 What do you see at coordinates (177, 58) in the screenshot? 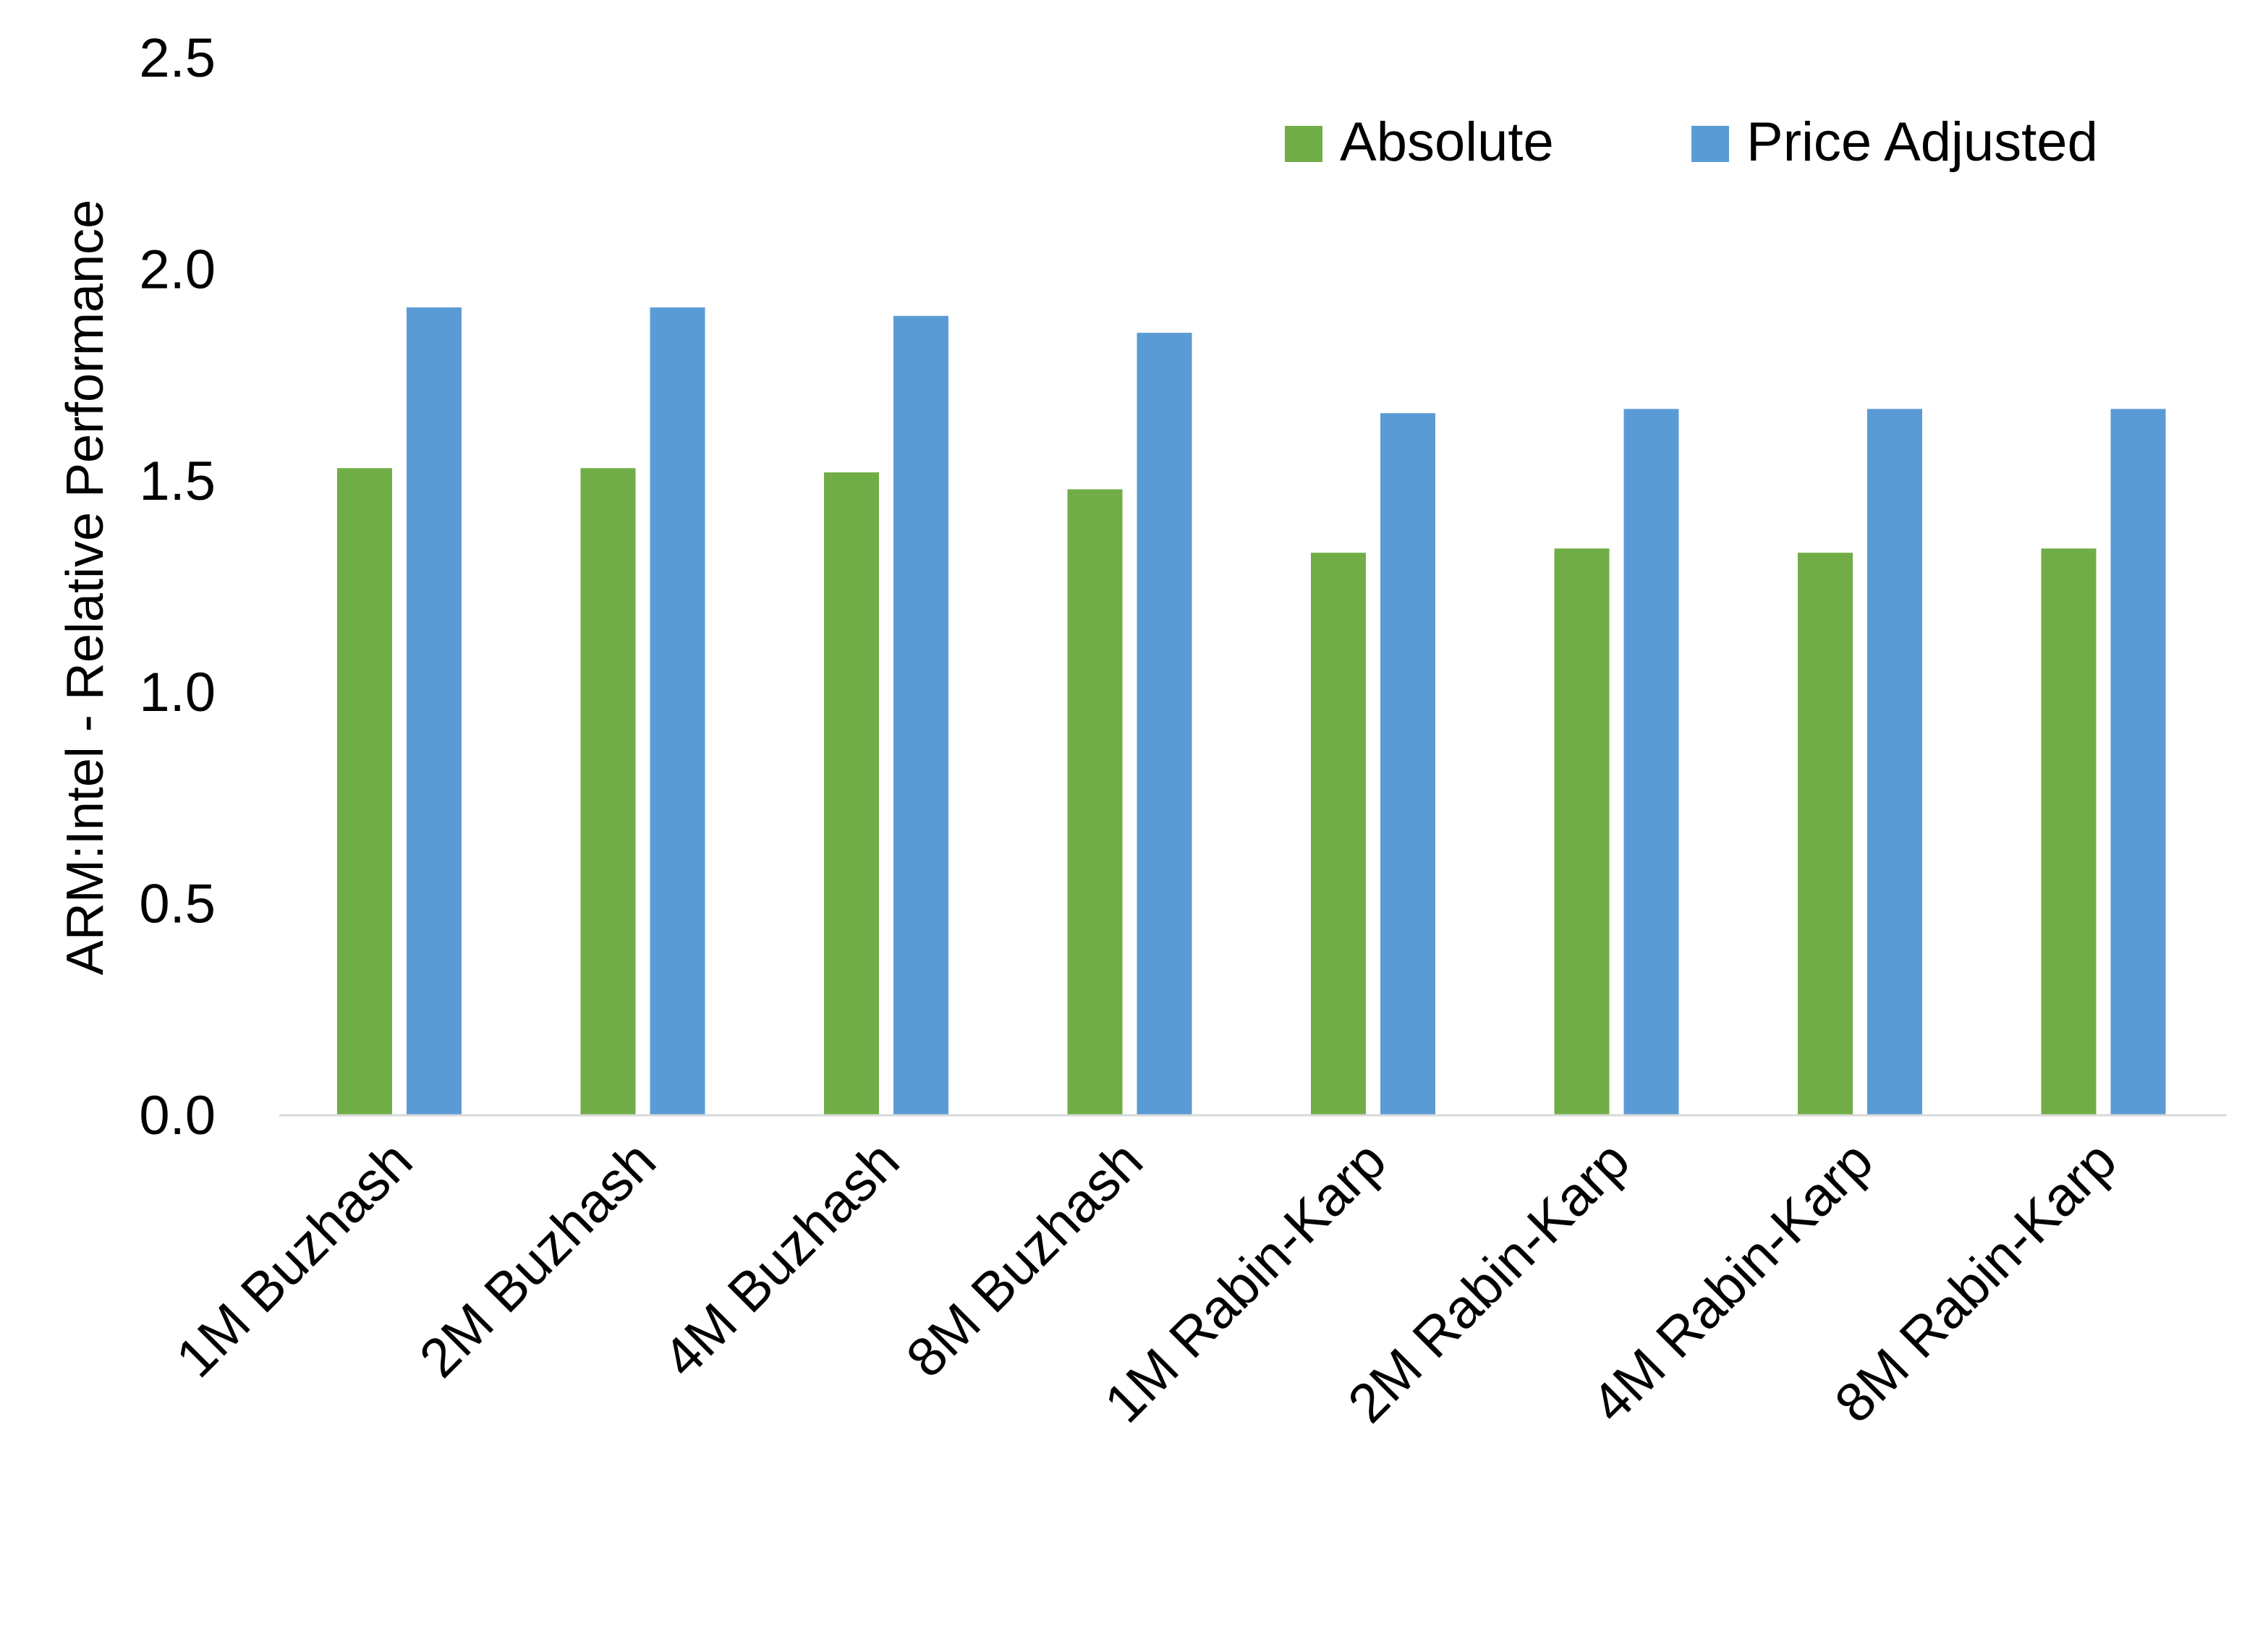
I see `y-tick-label: 2.5` at bounding box center [177, 58].